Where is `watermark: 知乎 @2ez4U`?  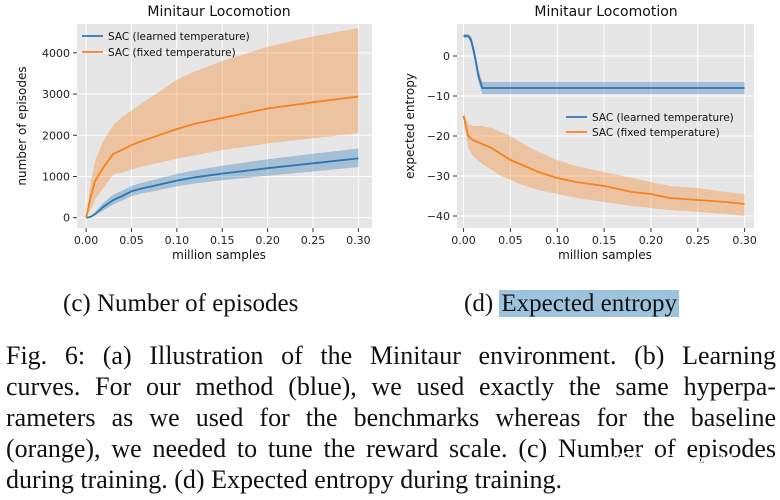 watermark: 知乎 @2ez4U is located at coordinates (678, 461).